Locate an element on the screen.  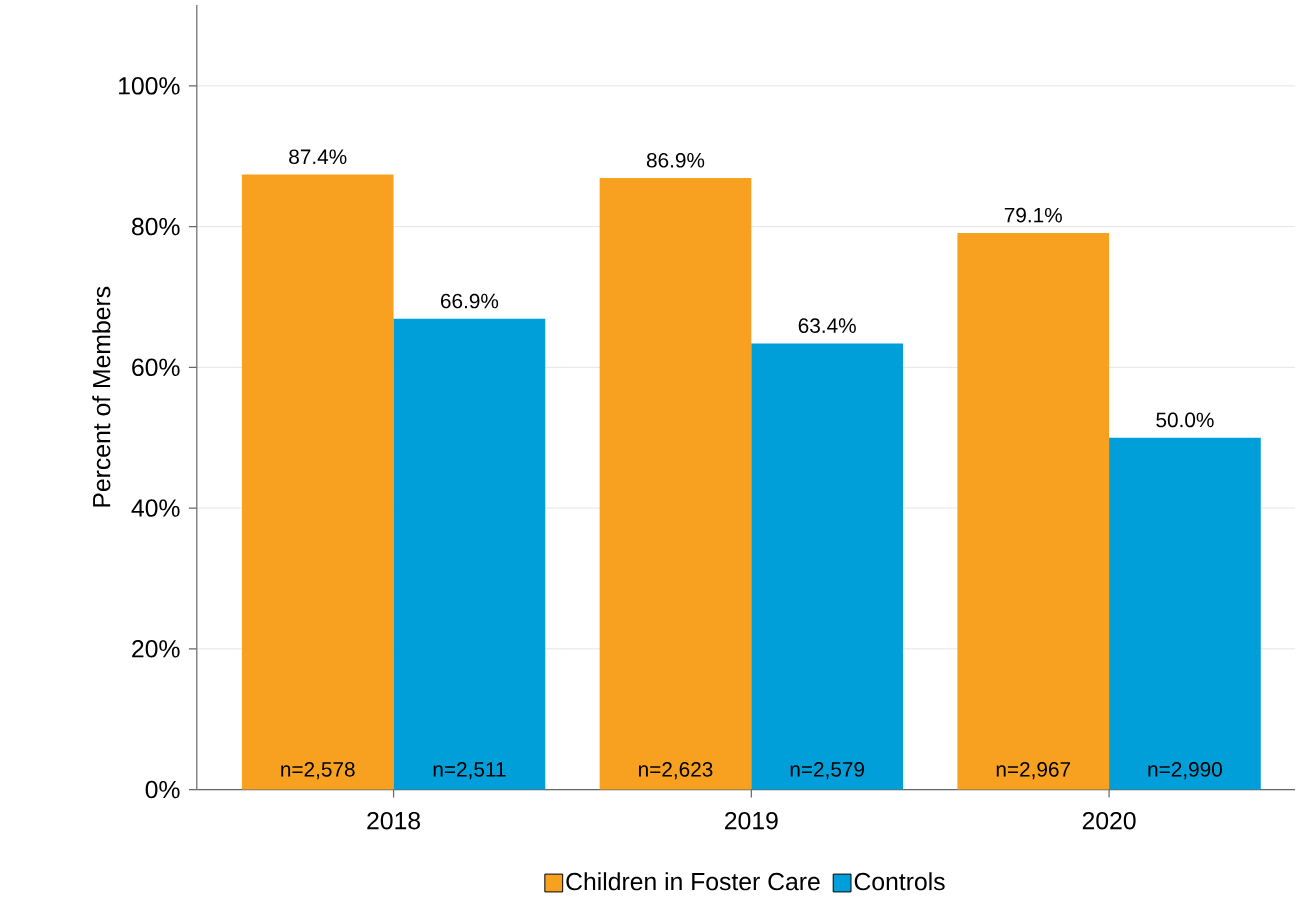
annotation: n=2,967 is located at coordinates (1033, 770).